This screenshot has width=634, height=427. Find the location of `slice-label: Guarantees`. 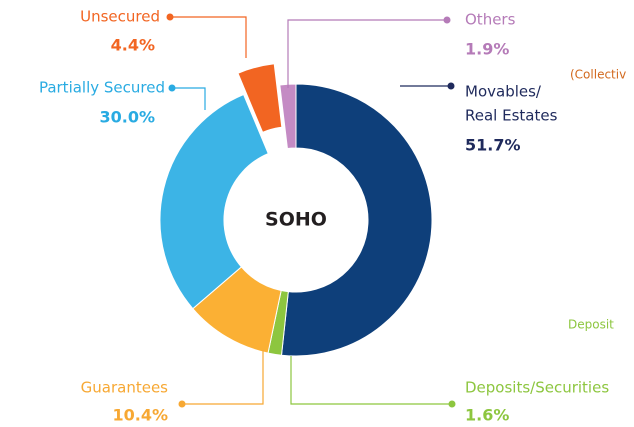

slice-label: Guarantees is located at coordinates (125, 388).